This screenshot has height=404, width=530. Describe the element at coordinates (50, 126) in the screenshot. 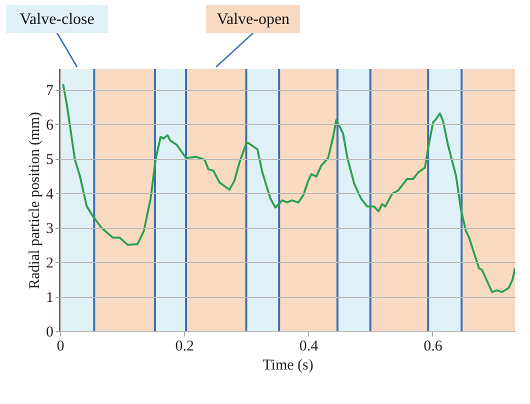

I see `y-tick-label: 6` at that location.